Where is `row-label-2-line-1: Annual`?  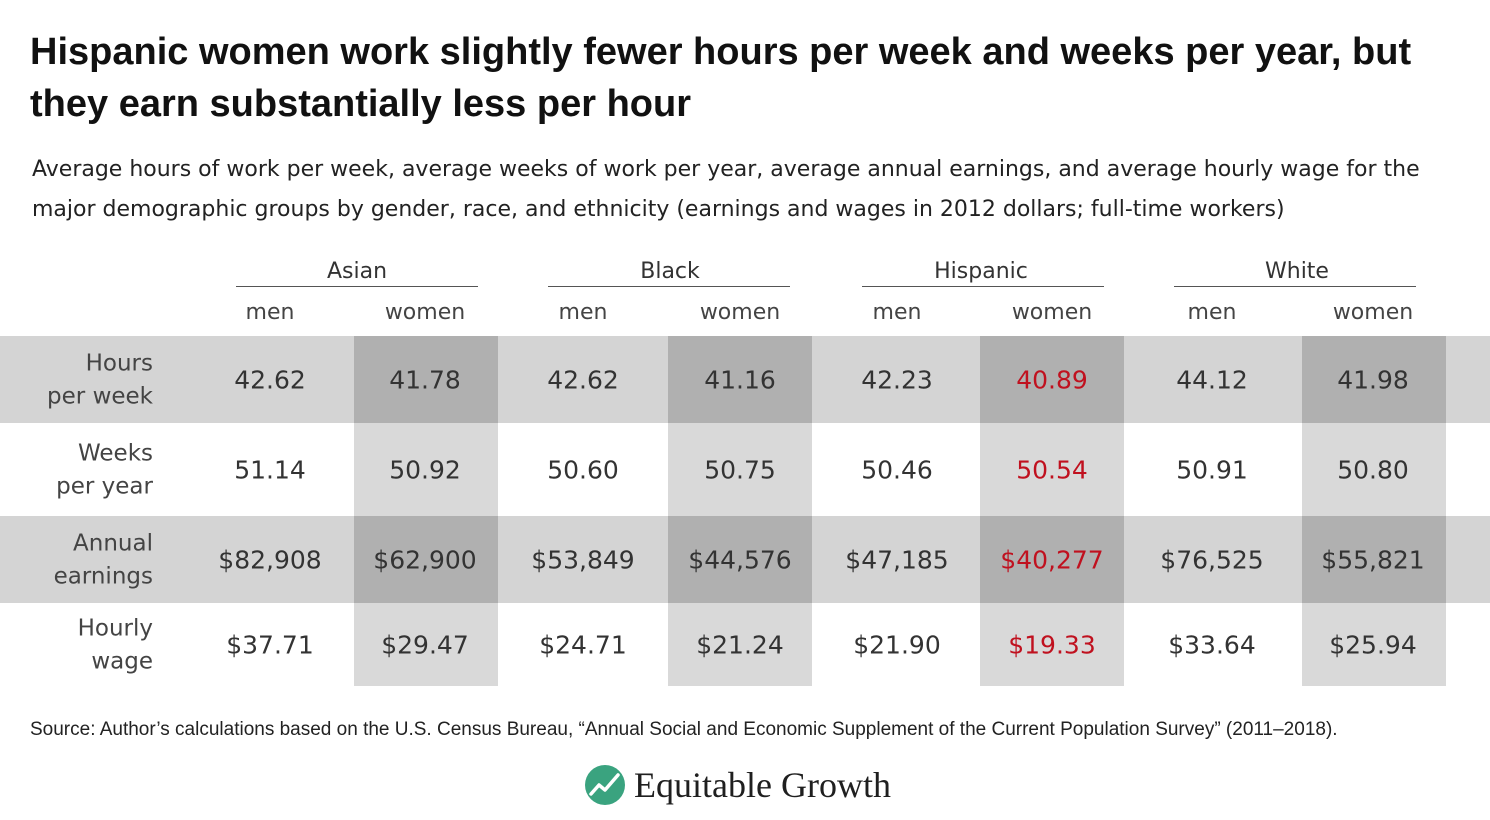 row-label-2-line-1: Annual is located at coordinates (113, 544).